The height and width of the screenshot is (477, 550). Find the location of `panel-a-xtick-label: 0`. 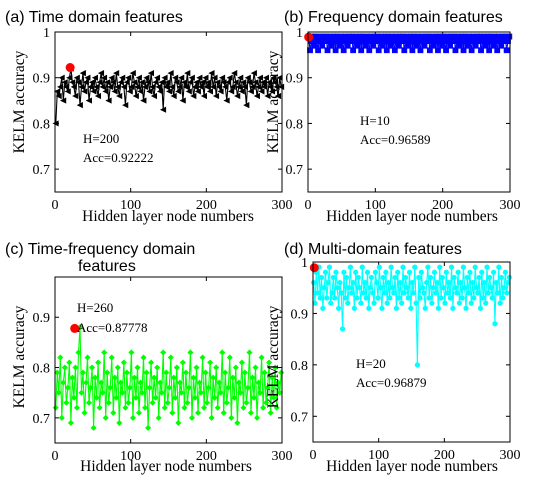

panel-a-xtick-label: 0 is located at coordinates (55, 205).